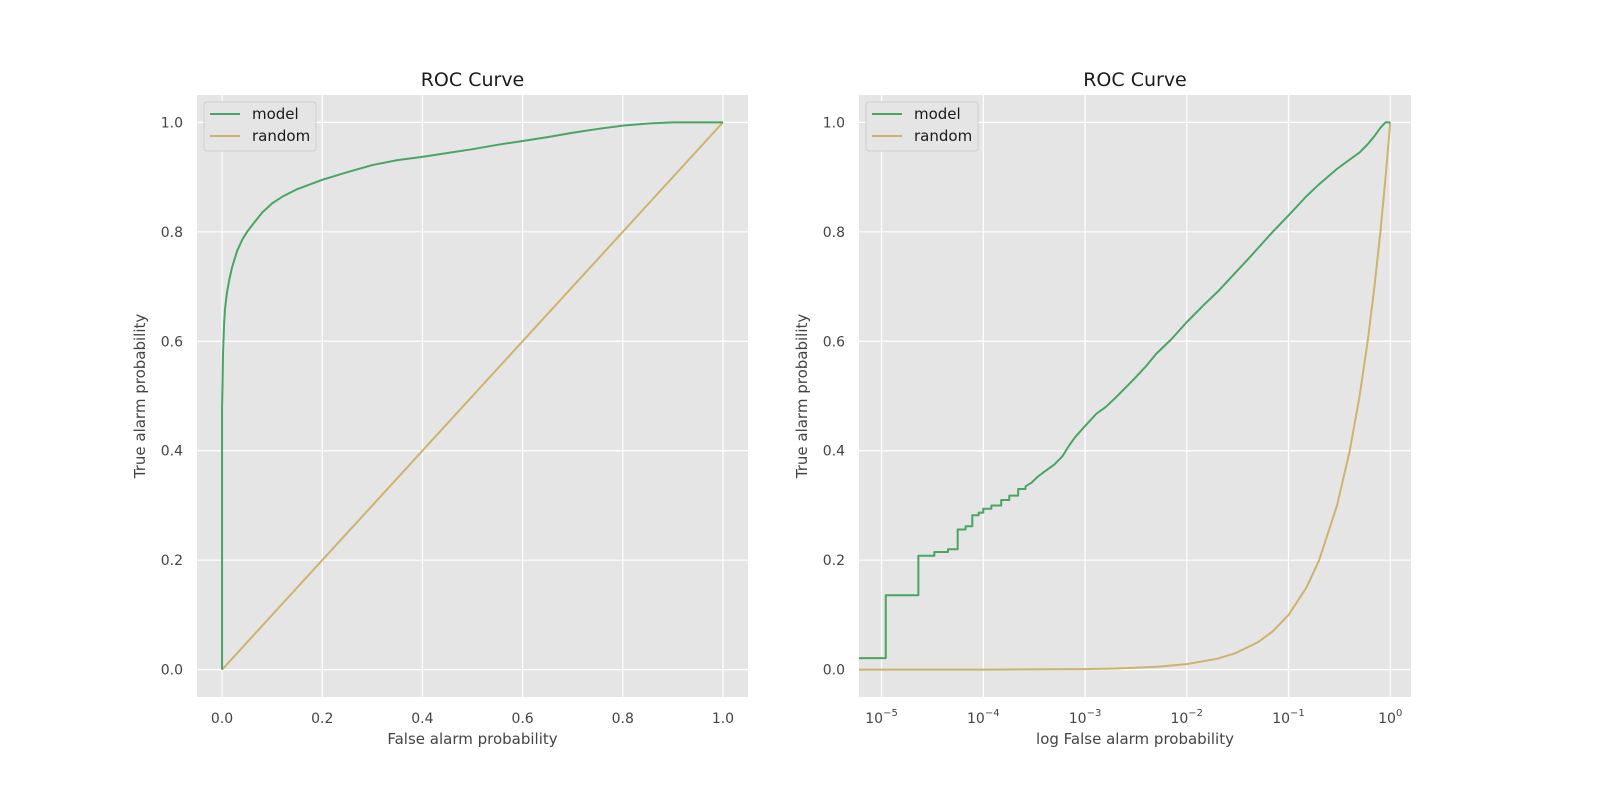 The image size is (1600, 800). I want to click on x-tick-label: 10⁻⁴, so click(983, 717).